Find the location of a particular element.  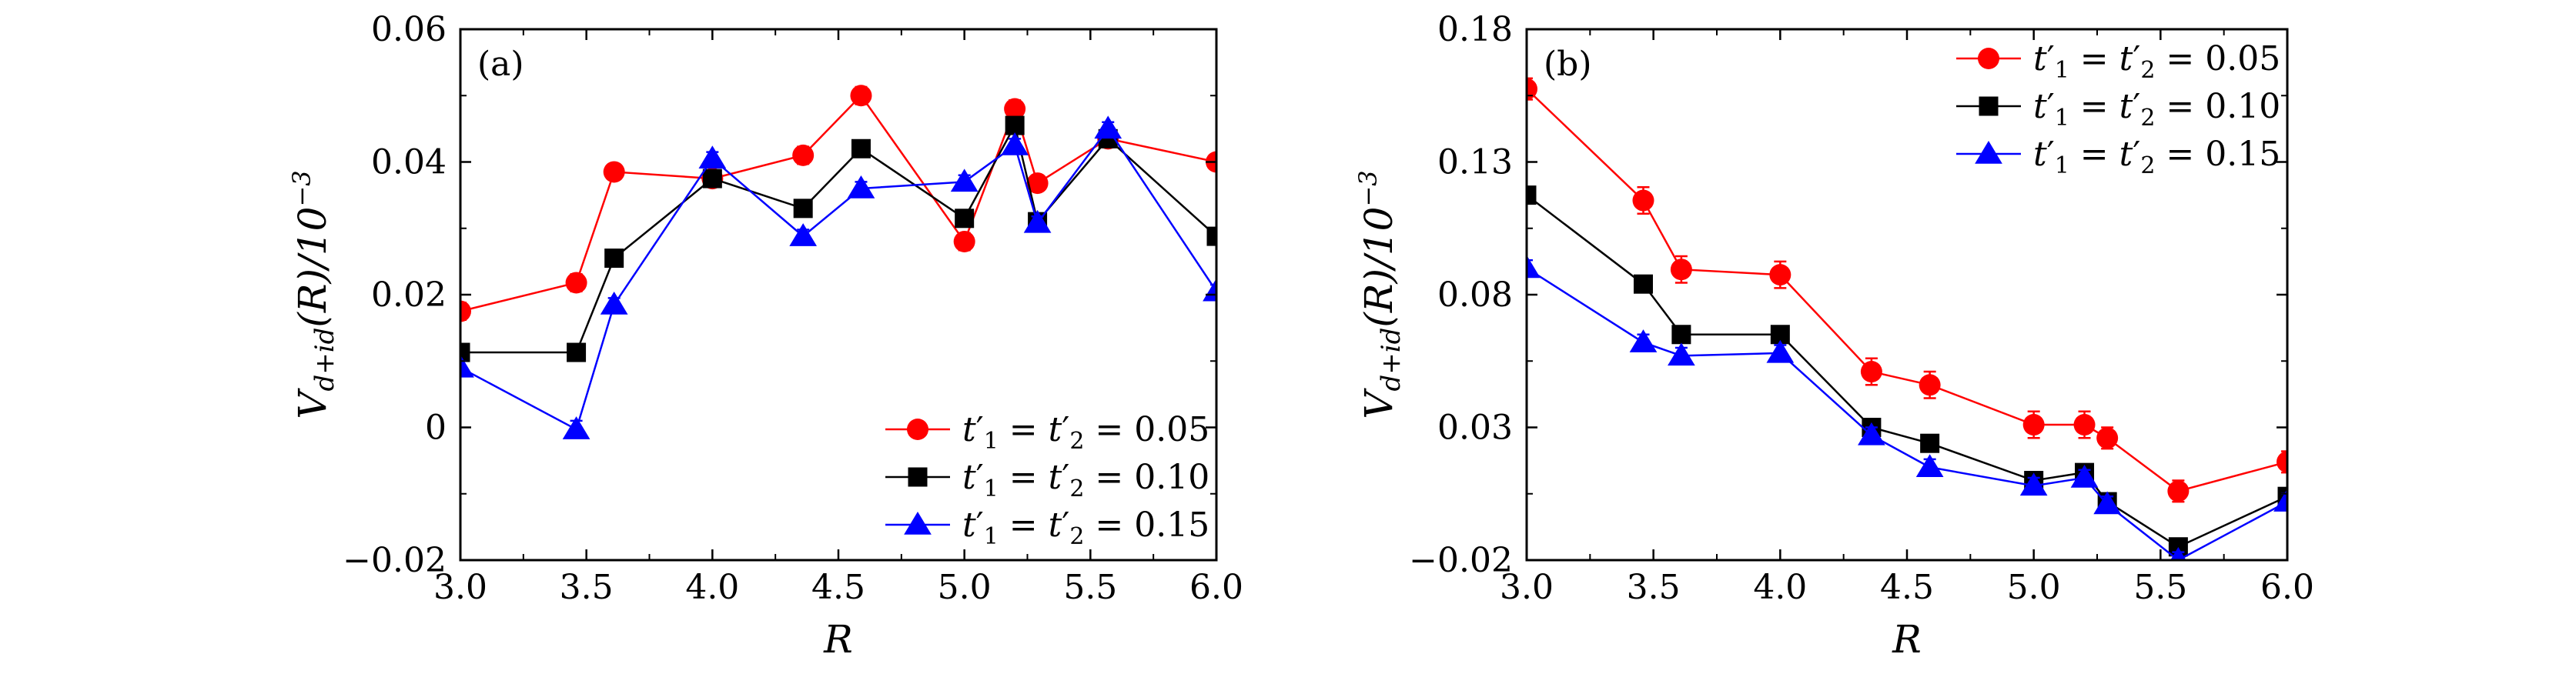

panel-label: (a) is located at coordinates (501, 64).